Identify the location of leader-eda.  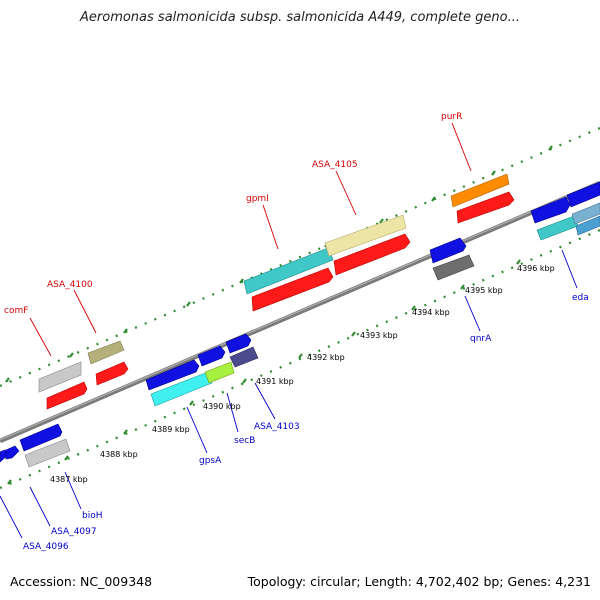
(569, 269).